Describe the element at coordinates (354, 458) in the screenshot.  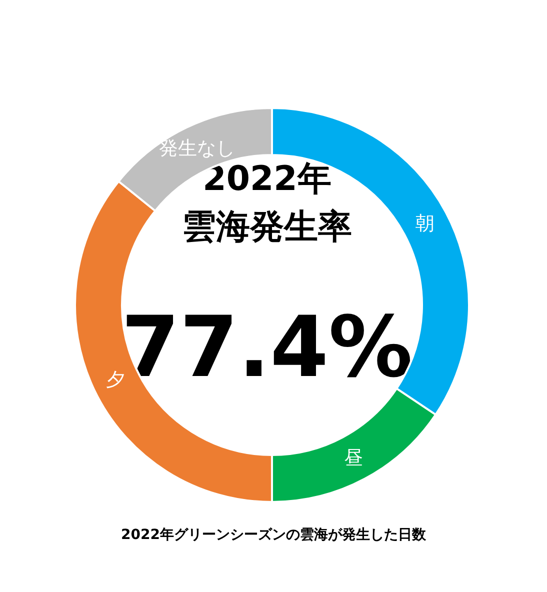
I see `slice-label: 昼` at that location.